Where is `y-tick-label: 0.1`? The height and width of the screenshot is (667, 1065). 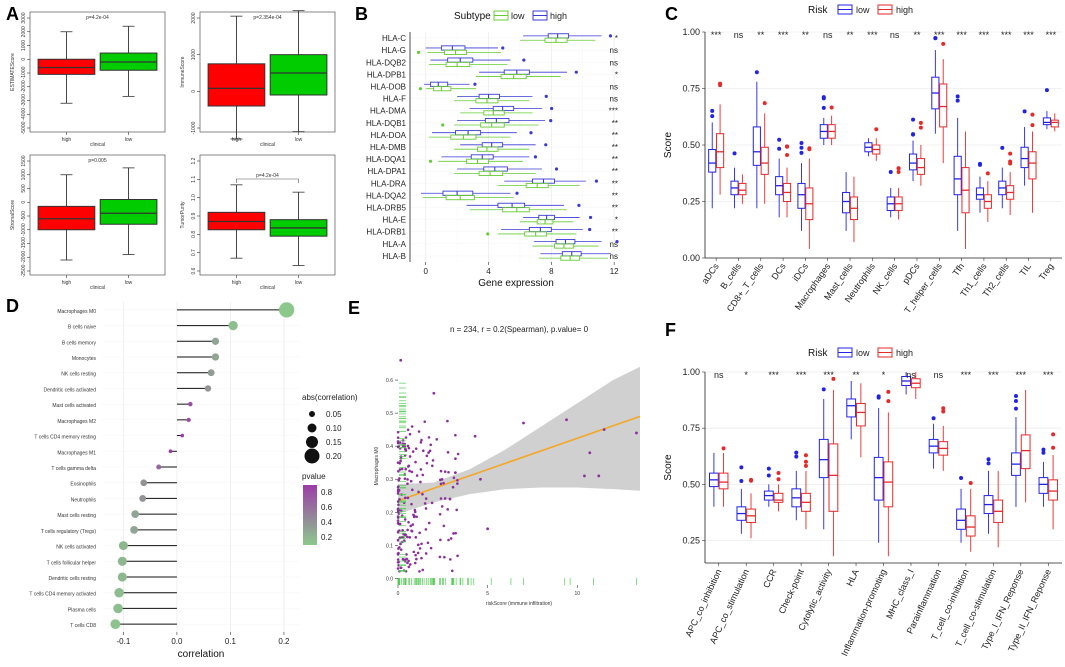 y-tick-label: 0.1 is located at coordinates (389, 546).